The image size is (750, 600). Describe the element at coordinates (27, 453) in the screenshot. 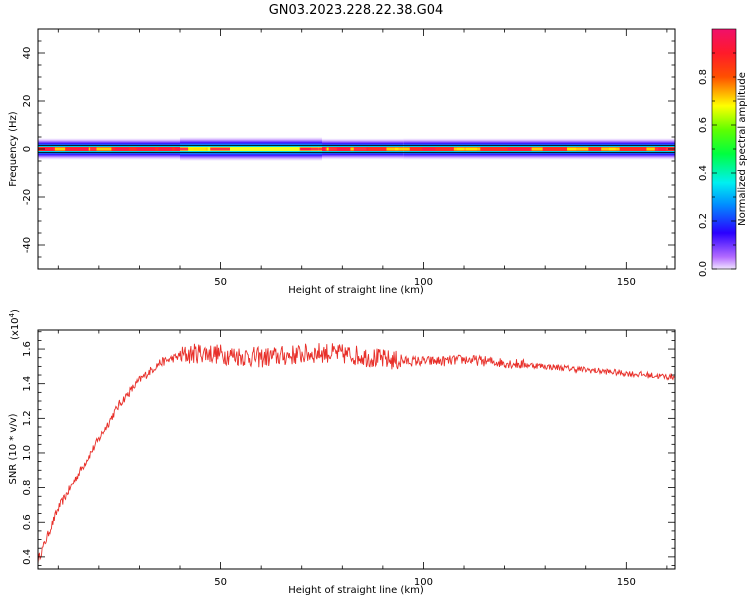

I see `y-tick-label: 1.0` at that location.